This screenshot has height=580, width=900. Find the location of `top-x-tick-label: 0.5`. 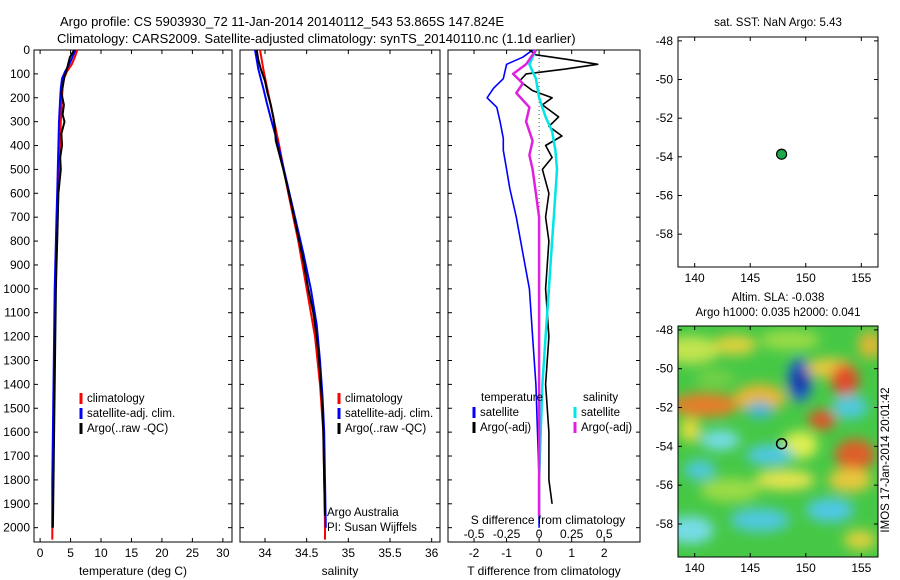

top-x-tick-label: 0.5 is located at coordinates (604, 534).